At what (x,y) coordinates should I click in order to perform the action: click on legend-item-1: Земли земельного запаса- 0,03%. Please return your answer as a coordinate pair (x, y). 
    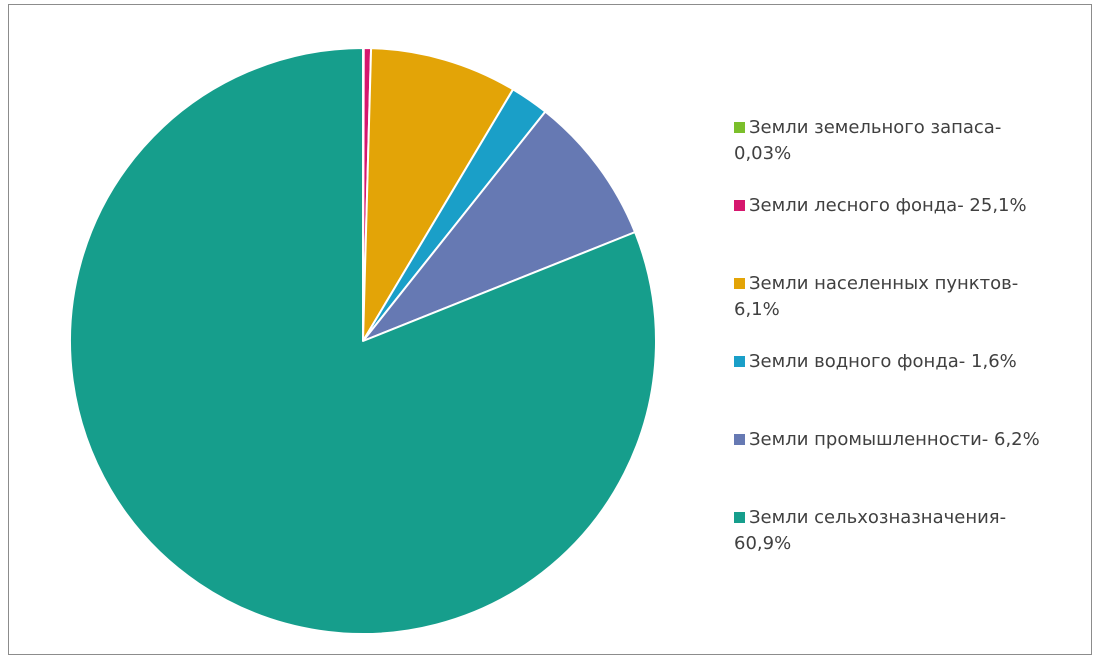
    Looking at the image, I should click on (910, 141).